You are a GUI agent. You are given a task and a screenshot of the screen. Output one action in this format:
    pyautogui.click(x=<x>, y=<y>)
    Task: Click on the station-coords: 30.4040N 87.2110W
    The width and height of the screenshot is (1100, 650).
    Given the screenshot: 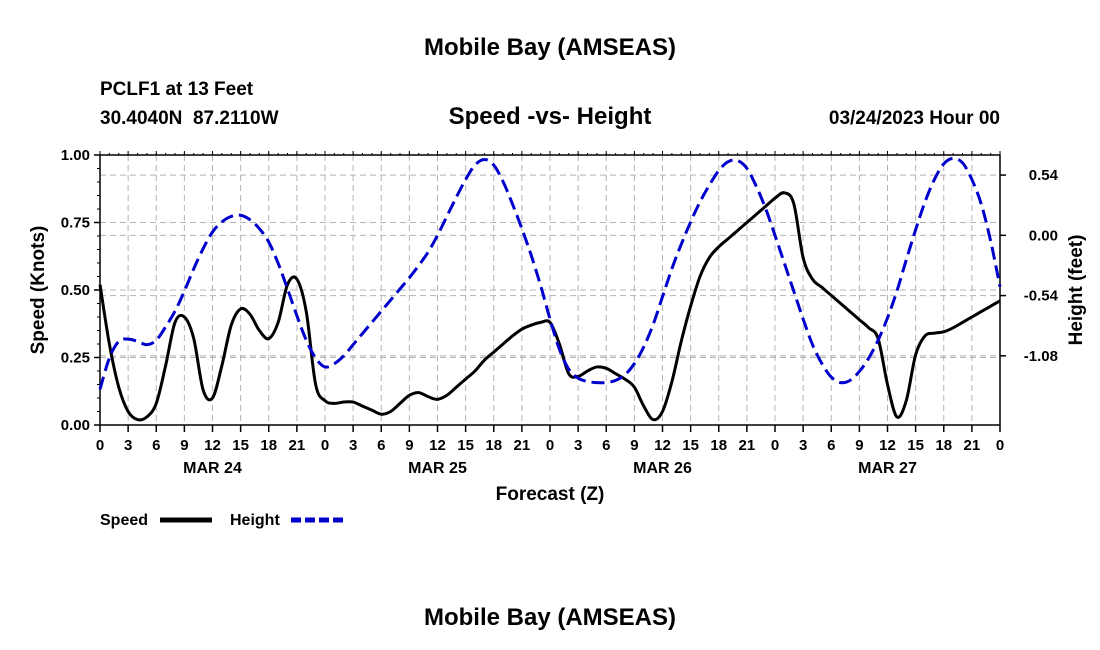 What is the action you would take?
    pyautogui.click(x=189, y=118)
    